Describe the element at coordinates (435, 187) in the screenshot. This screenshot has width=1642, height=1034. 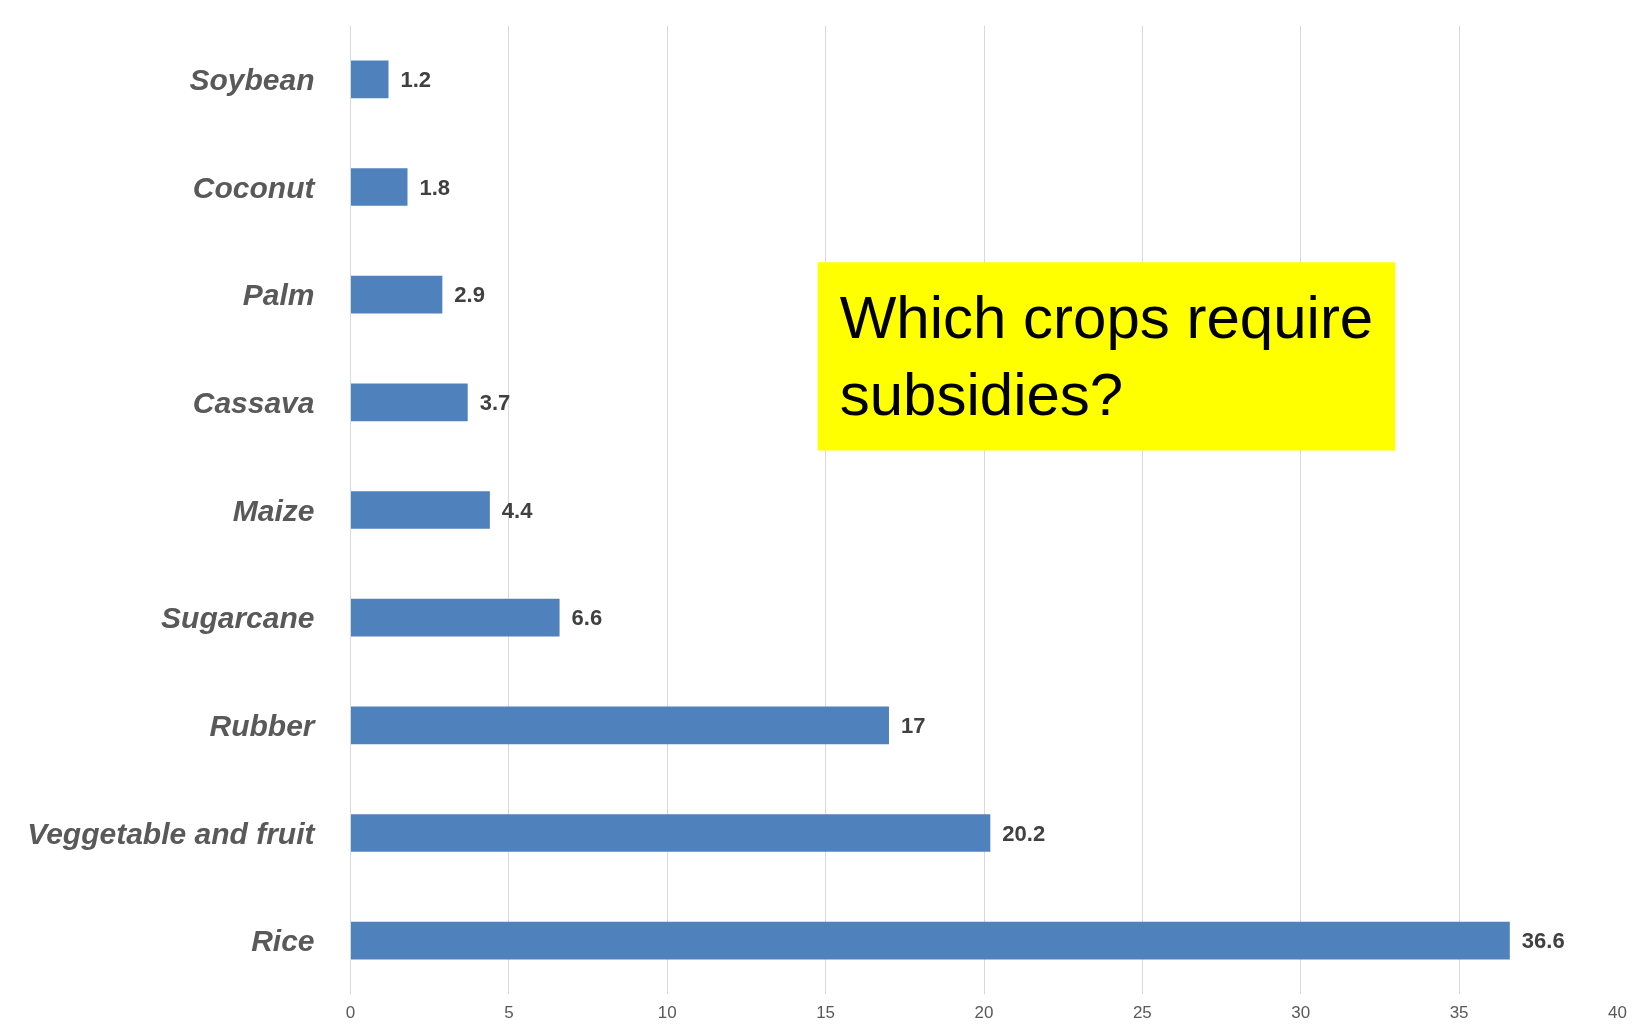
I see `data-label: 1.8` at that location.